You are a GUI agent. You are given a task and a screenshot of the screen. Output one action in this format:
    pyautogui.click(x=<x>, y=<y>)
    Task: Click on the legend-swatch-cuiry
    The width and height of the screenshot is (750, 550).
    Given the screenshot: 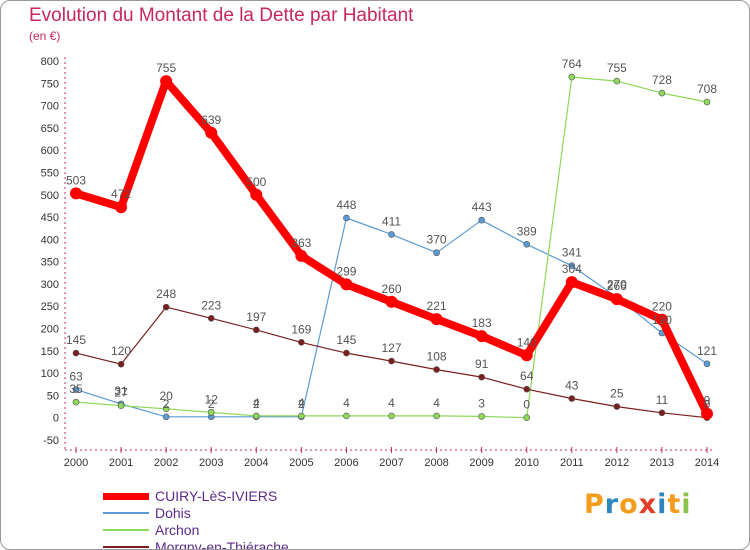 What is the action you would take?
    pyautogui.click(x=126, y=496)
    